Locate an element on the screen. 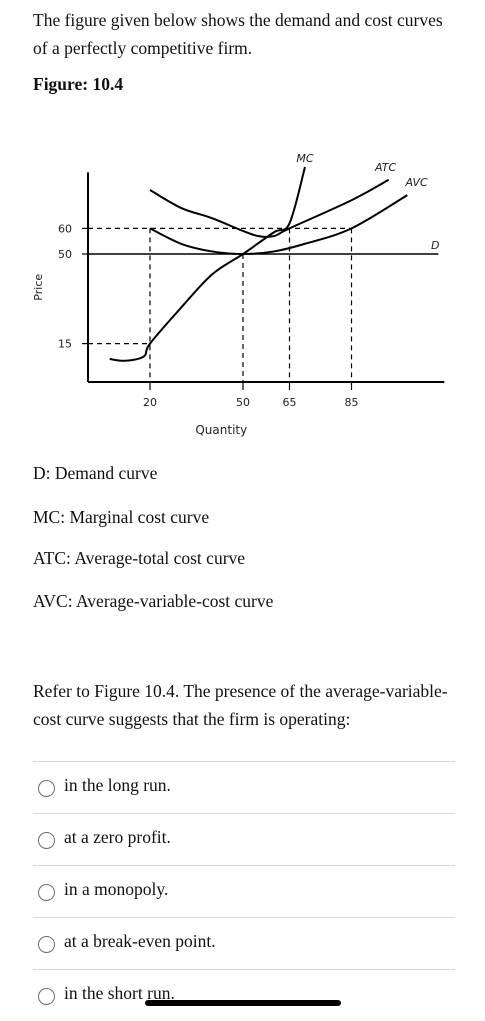 This screenshot has height=1021, width=485. x-tick-label: 65 is located at coordinates (290, 402).